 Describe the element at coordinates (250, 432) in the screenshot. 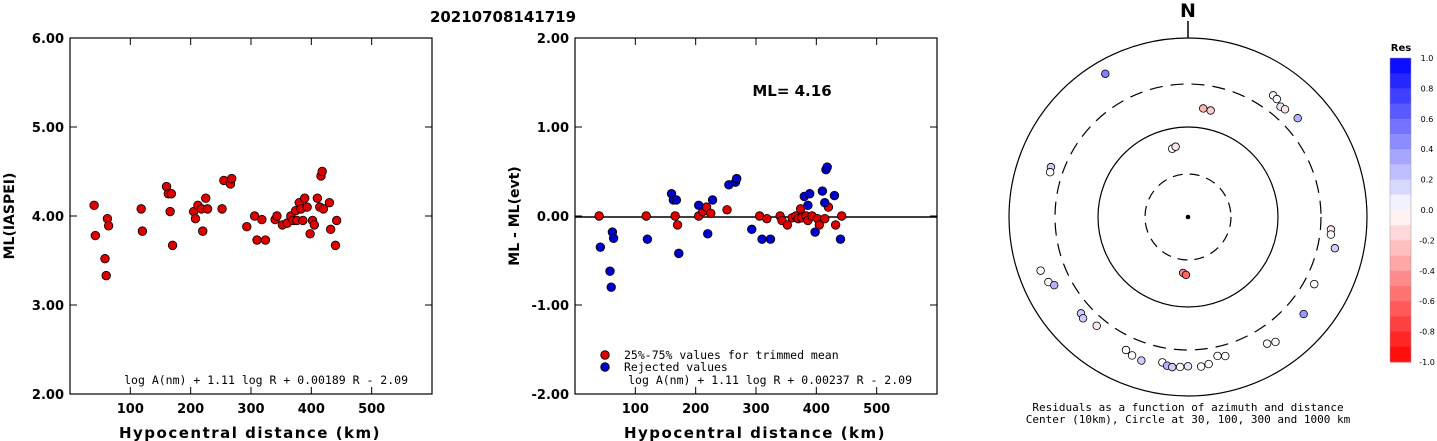

I see `panel1-x-axis-label: Hypocentral distance (km)` at that location.